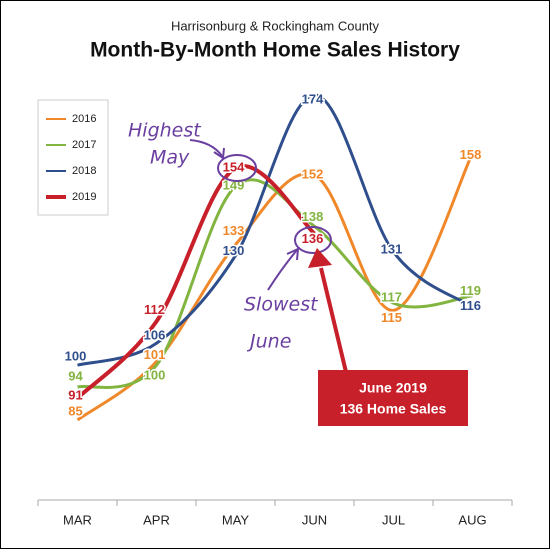 The width and height of the screenshot is (550, 549). Describe the element at coordinates (234, 230) in the screenshot. I see `data-label: 133` at that location.